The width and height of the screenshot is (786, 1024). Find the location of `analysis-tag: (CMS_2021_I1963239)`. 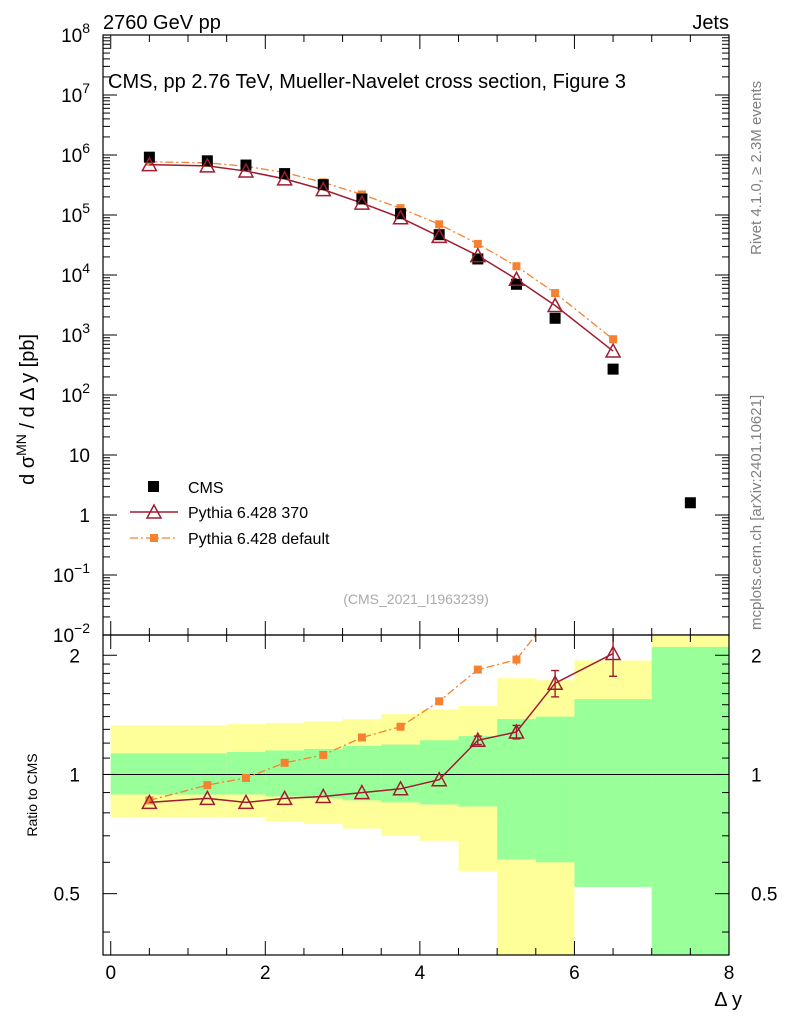

analysis-tag: (CMS_2021_I1963239) is located at coordinates (416, 599).